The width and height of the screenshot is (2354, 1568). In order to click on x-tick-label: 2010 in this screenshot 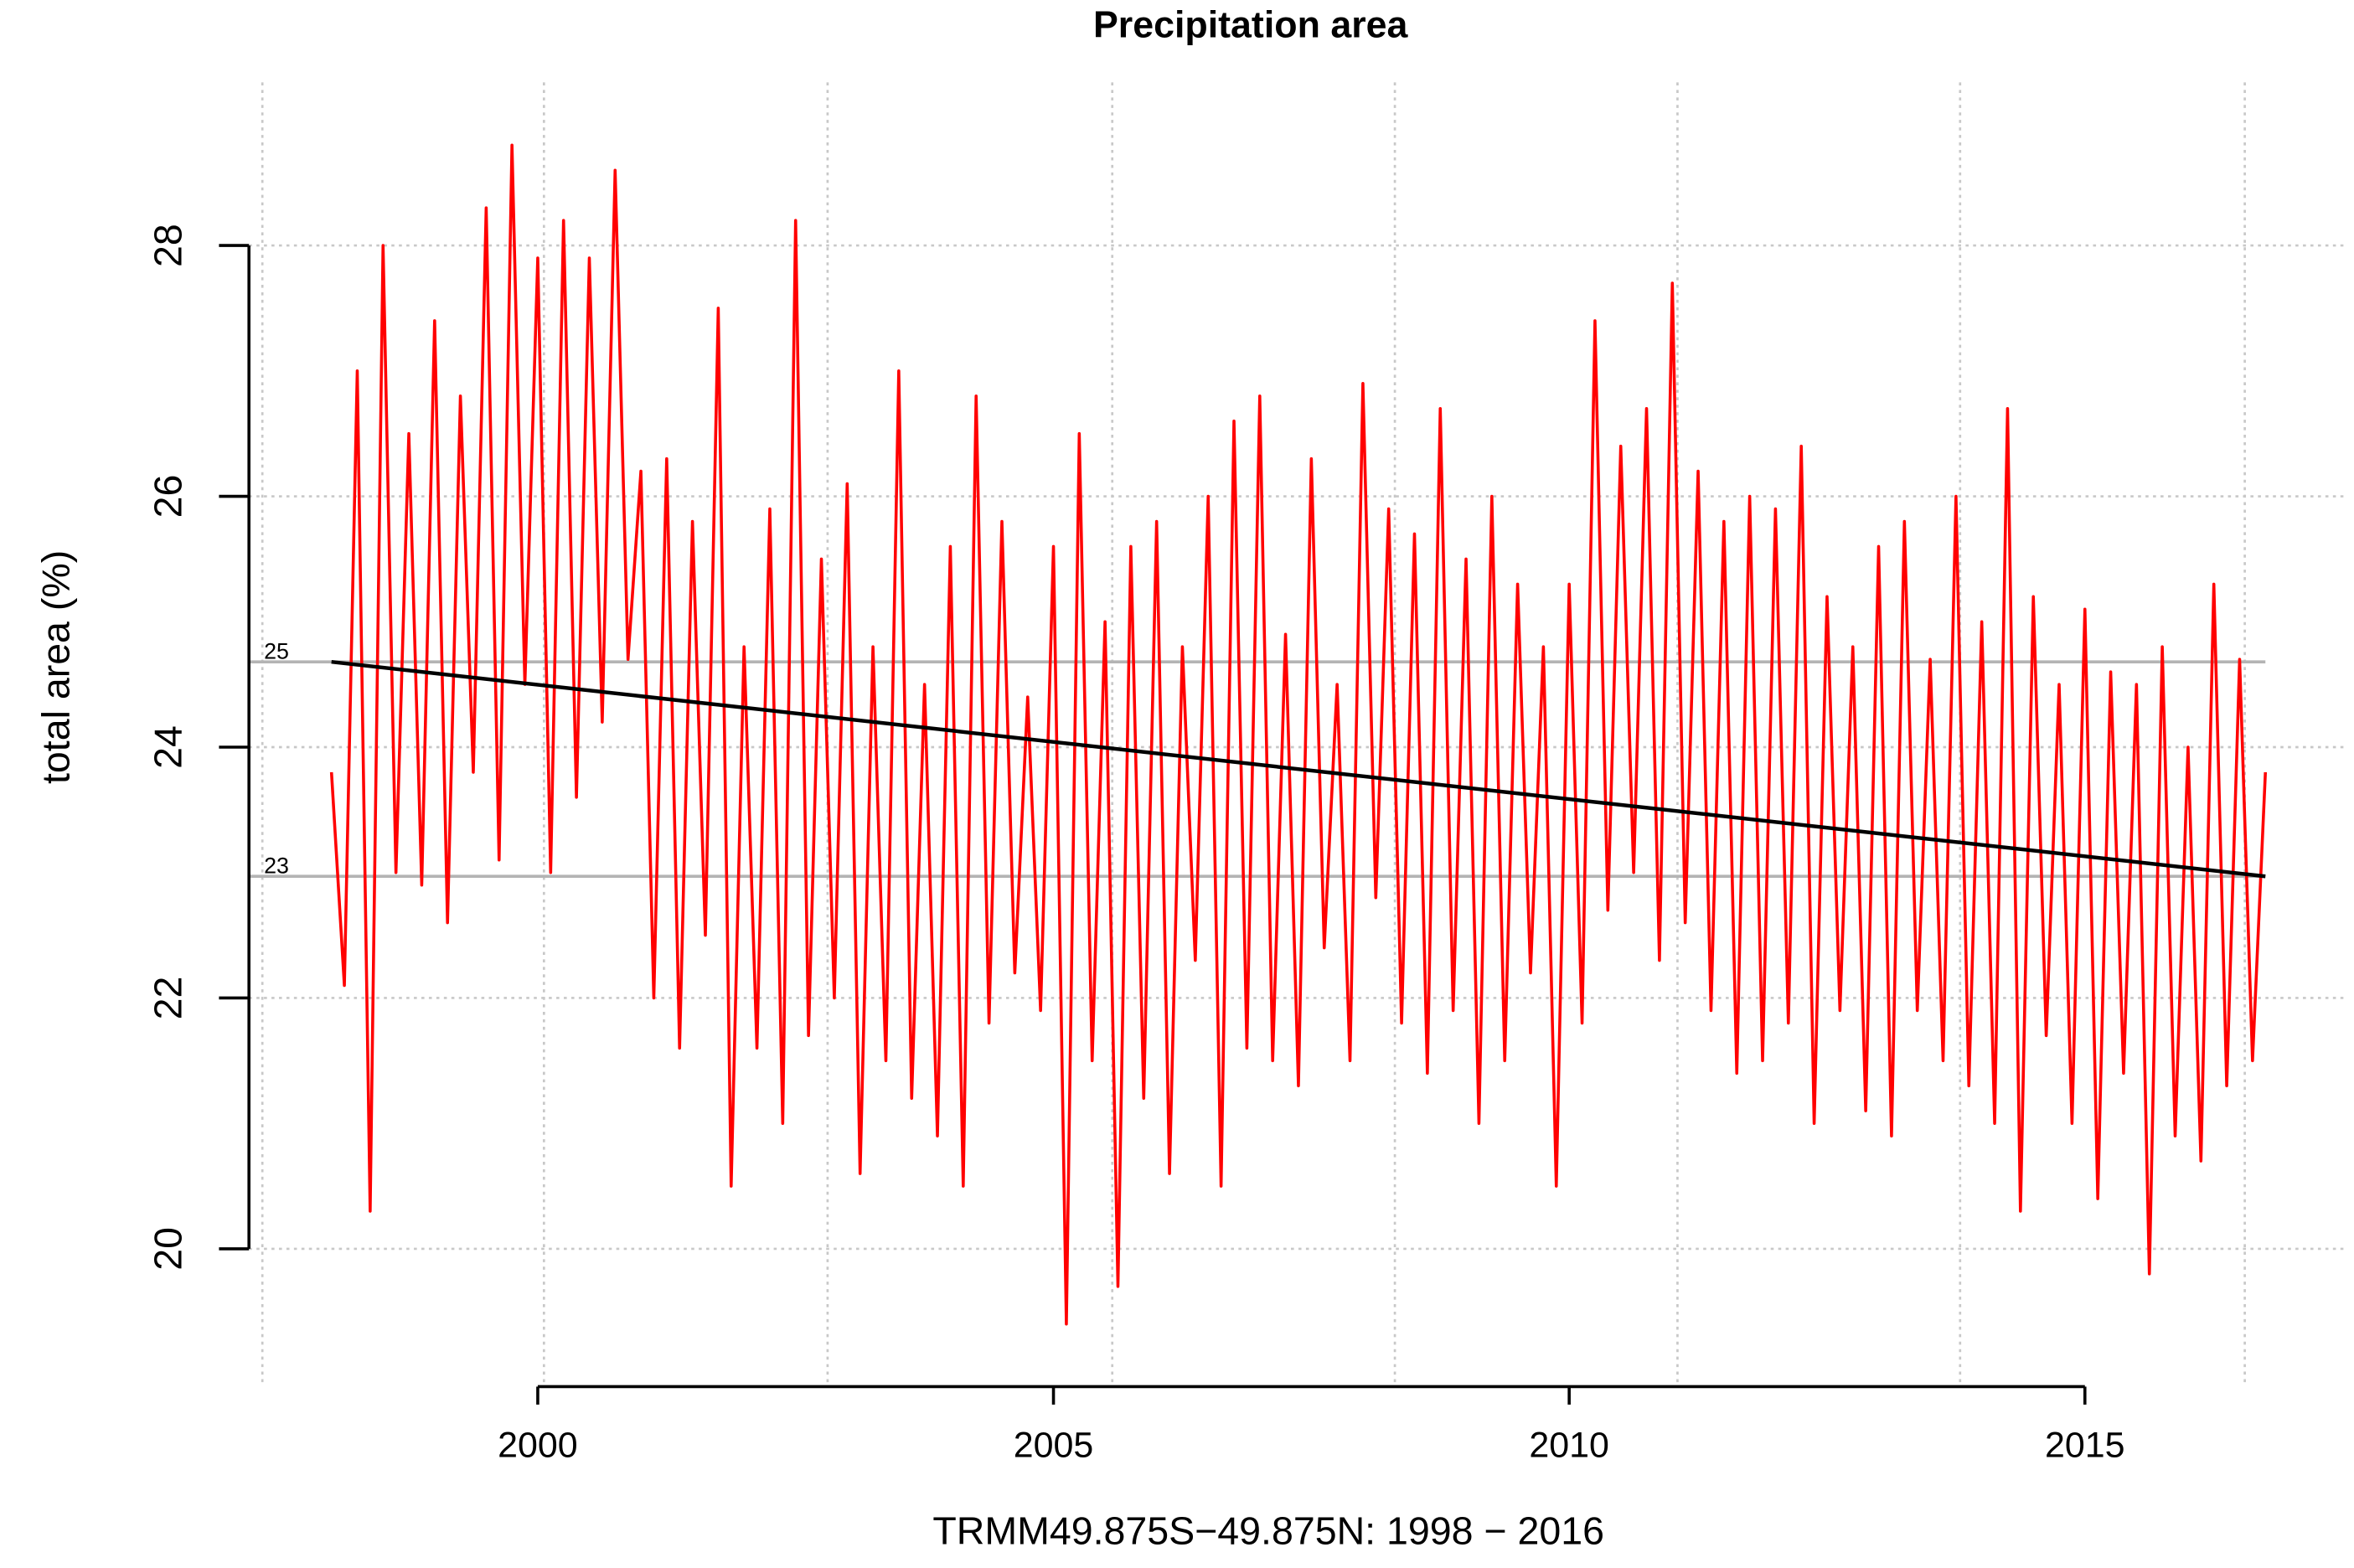, I will do `click(1569, 1446)`.